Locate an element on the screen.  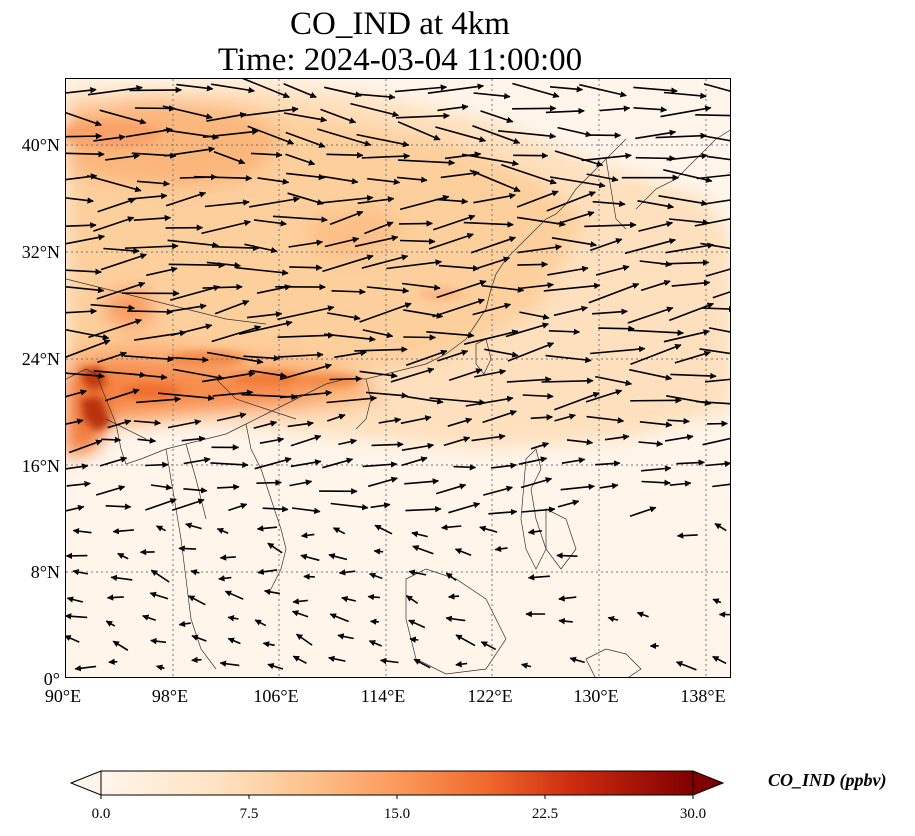
y-tick-label-16N: 16°N is located at coordinates (40, 466).